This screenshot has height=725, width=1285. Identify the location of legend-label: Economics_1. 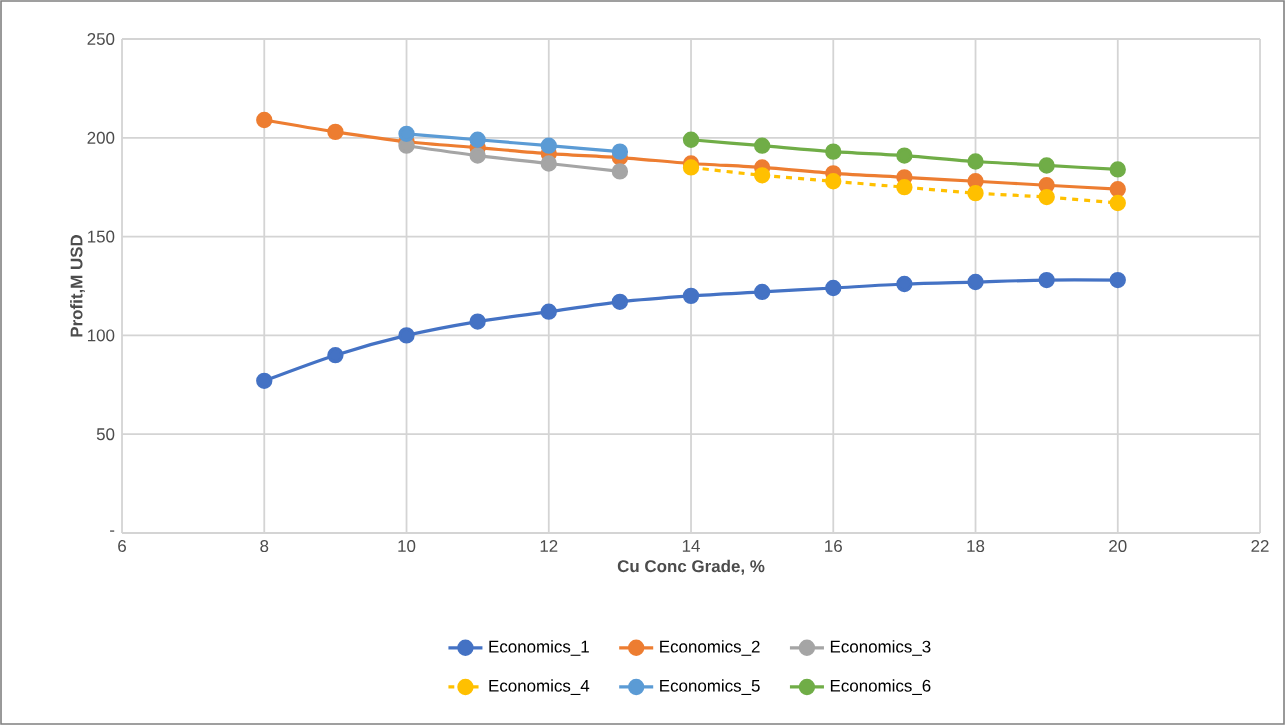
(539, 648).